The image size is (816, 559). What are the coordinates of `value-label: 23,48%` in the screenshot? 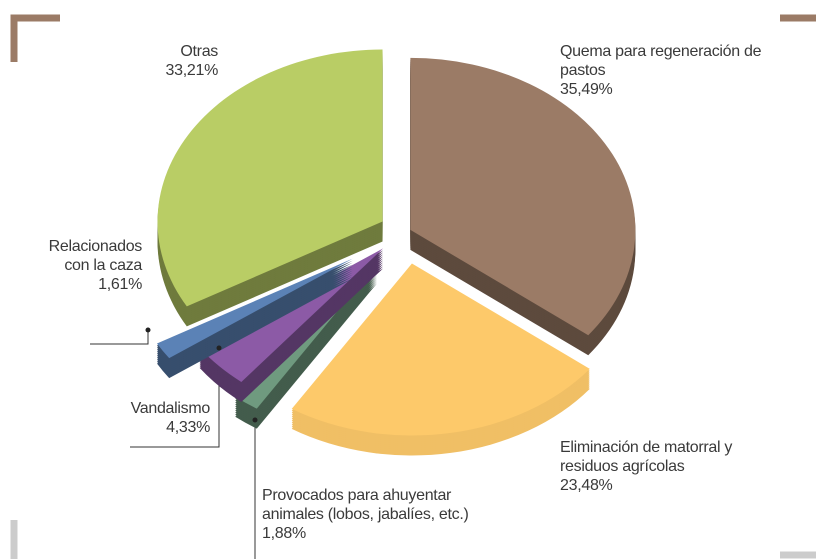 It's located at (586, 485).